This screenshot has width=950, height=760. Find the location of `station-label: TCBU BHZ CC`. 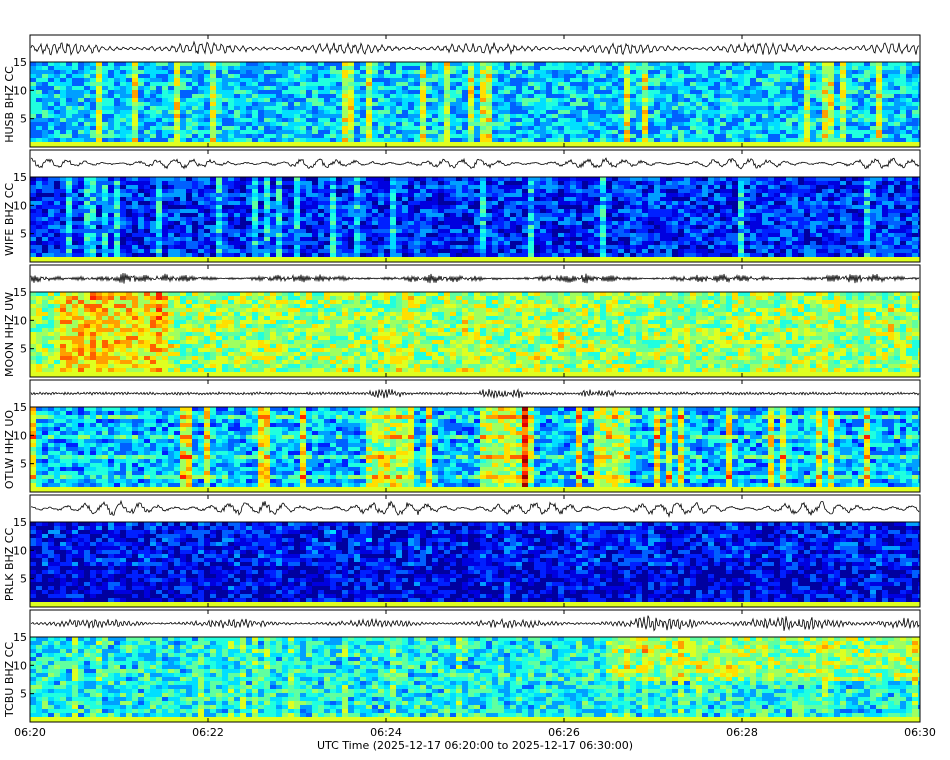

station-label: TCBU BHZ CC is located at coordinates (9, 680).